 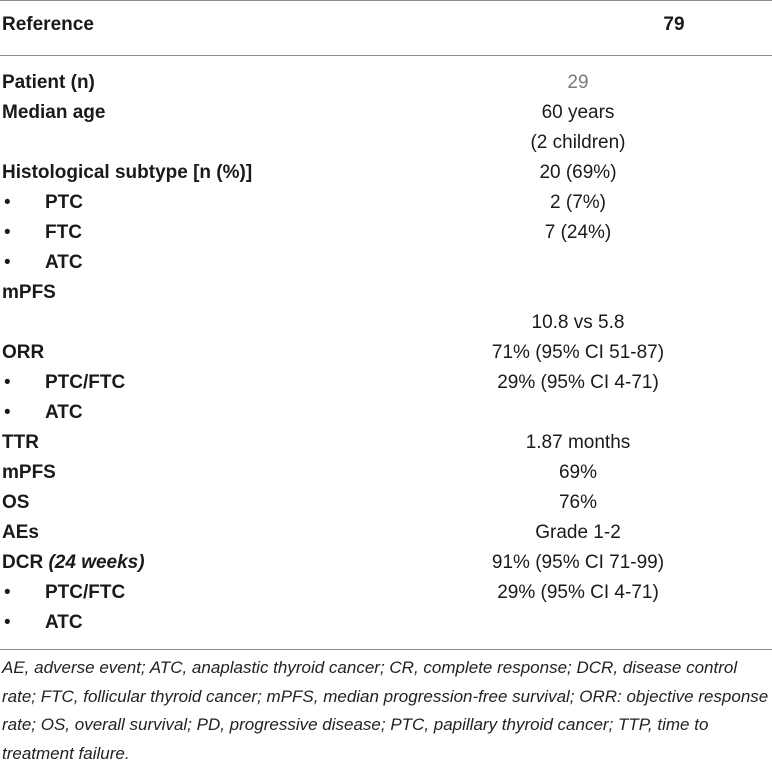 I want to click on footer-rule, so click(x=386, y=649).